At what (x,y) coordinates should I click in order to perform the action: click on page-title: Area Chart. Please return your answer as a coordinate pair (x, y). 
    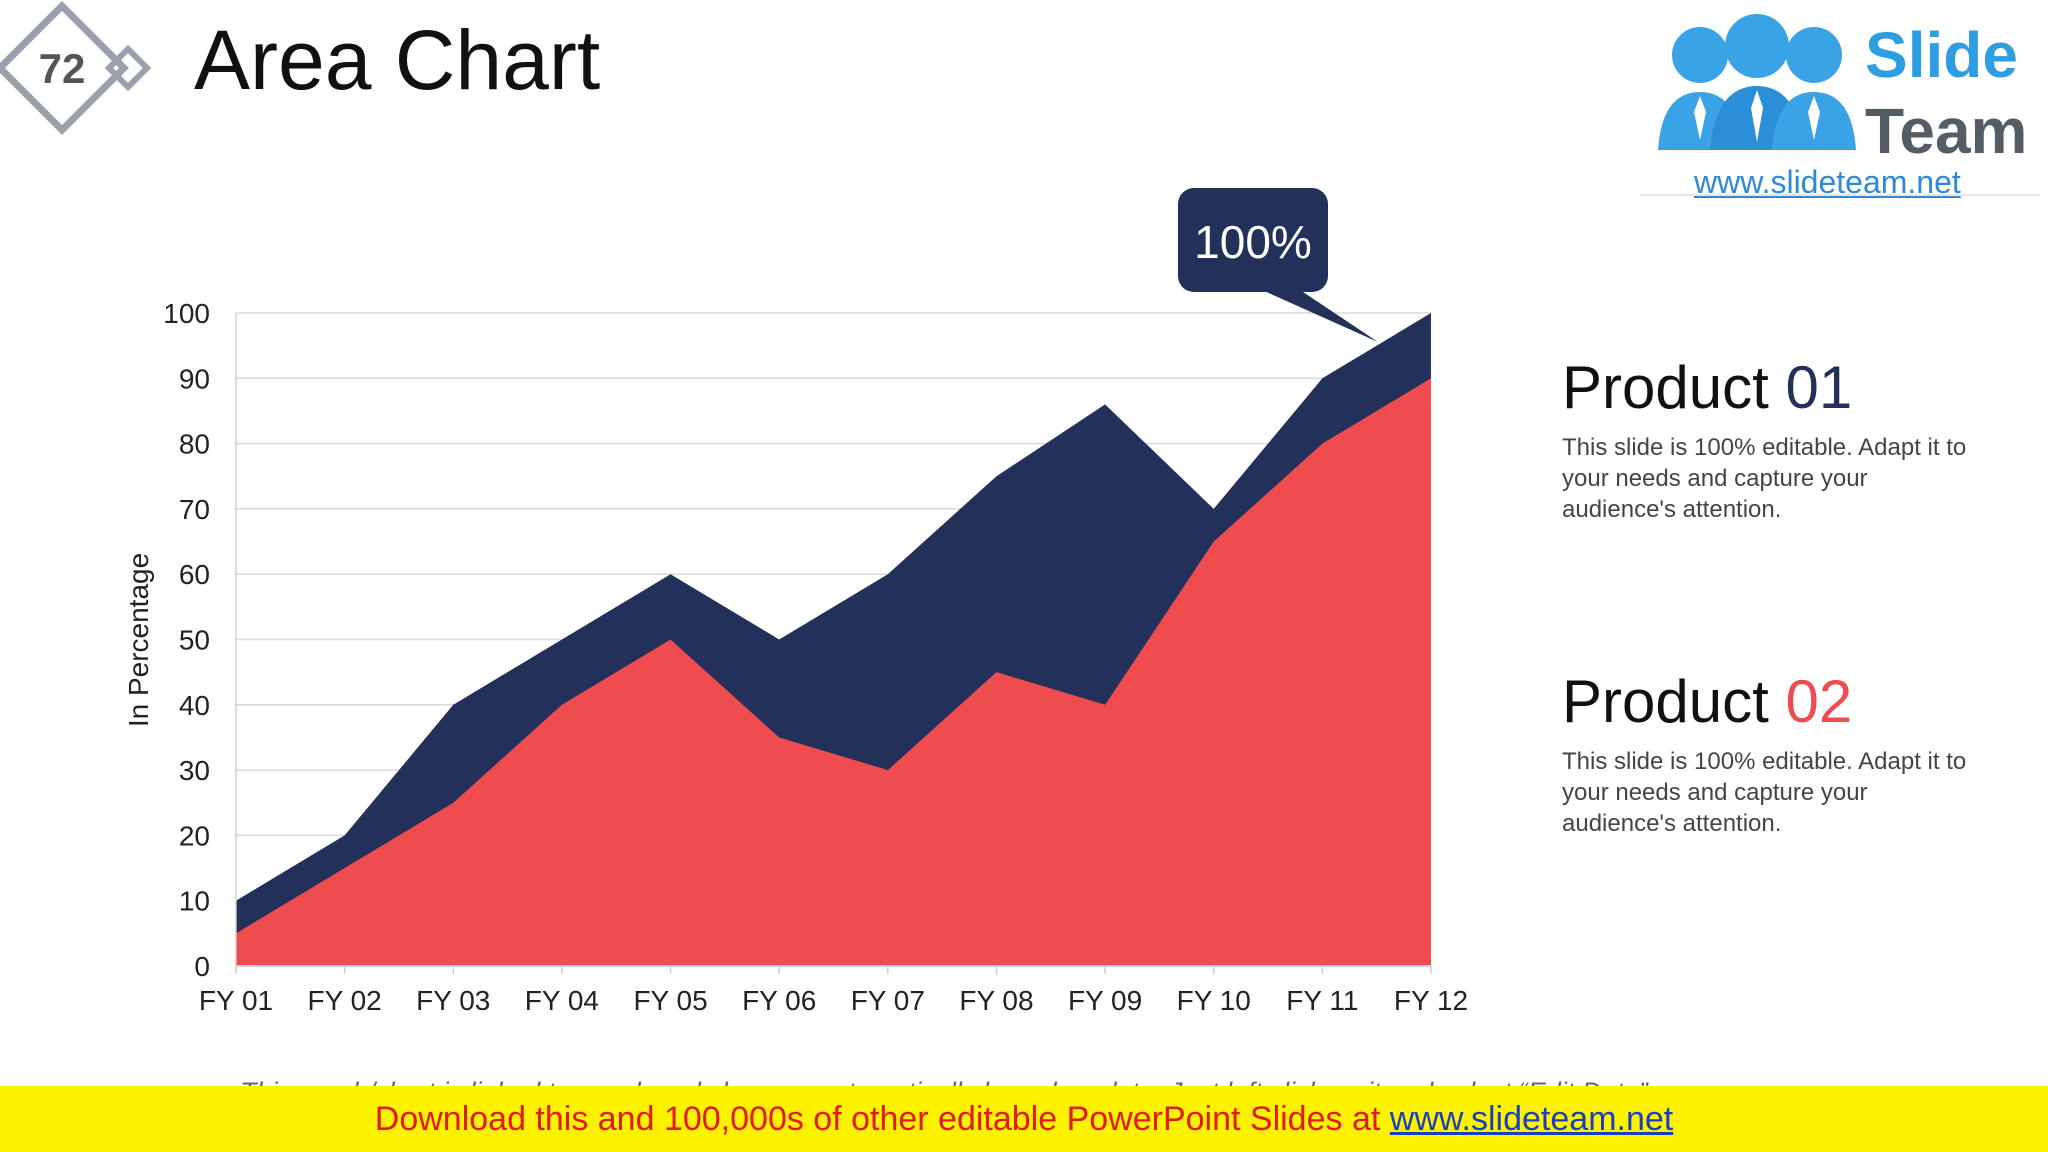
    Looking at the image, I should click on (397, 60).